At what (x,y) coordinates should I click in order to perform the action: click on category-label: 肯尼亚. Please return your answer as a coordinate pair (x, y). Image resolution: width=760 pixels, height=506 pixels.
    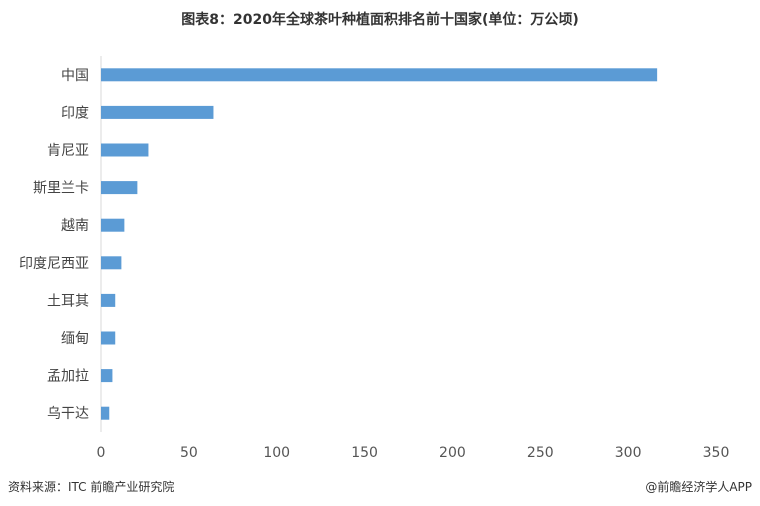
    Looking at the image, I should click on (68, 151).